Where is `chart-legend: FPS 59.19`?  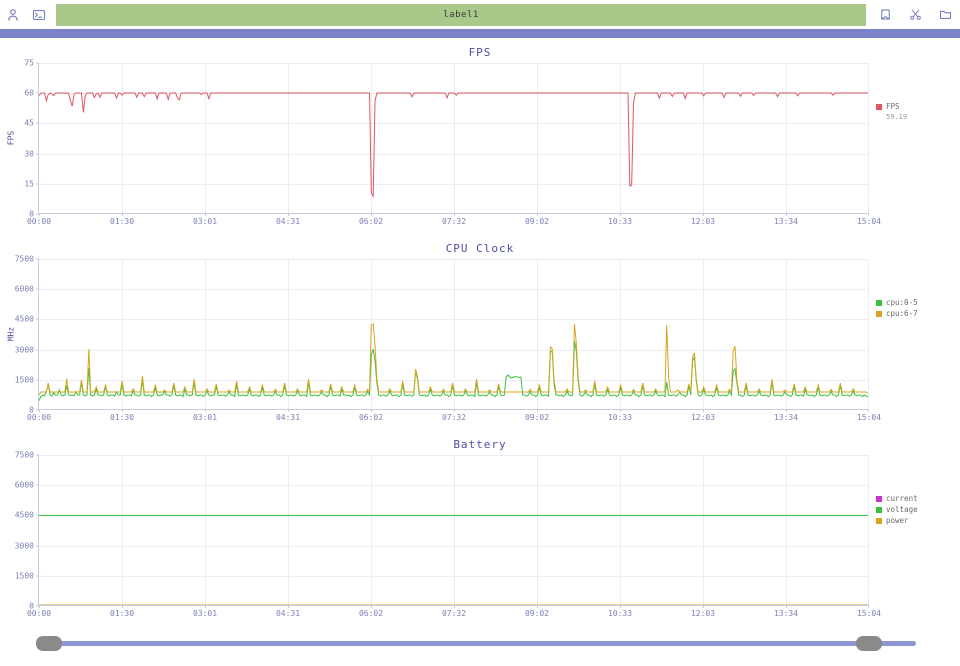 chart-legend: FPS 59.19 is located at coordinates (891, 112).